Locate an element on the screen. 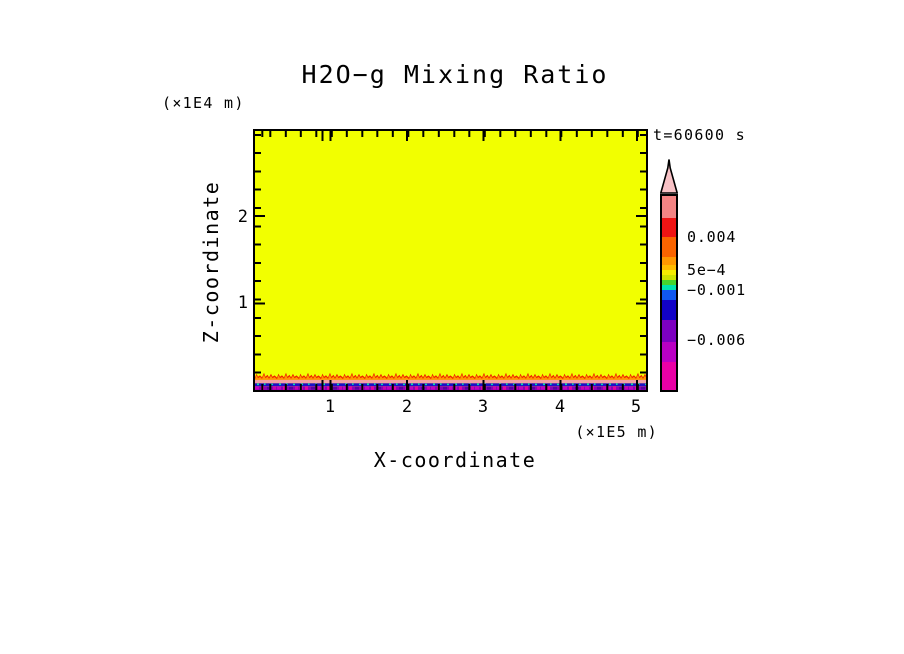 The height and width of the screenshot is (654, 904). top-minor-ticks is located at coordinates (450, 134).